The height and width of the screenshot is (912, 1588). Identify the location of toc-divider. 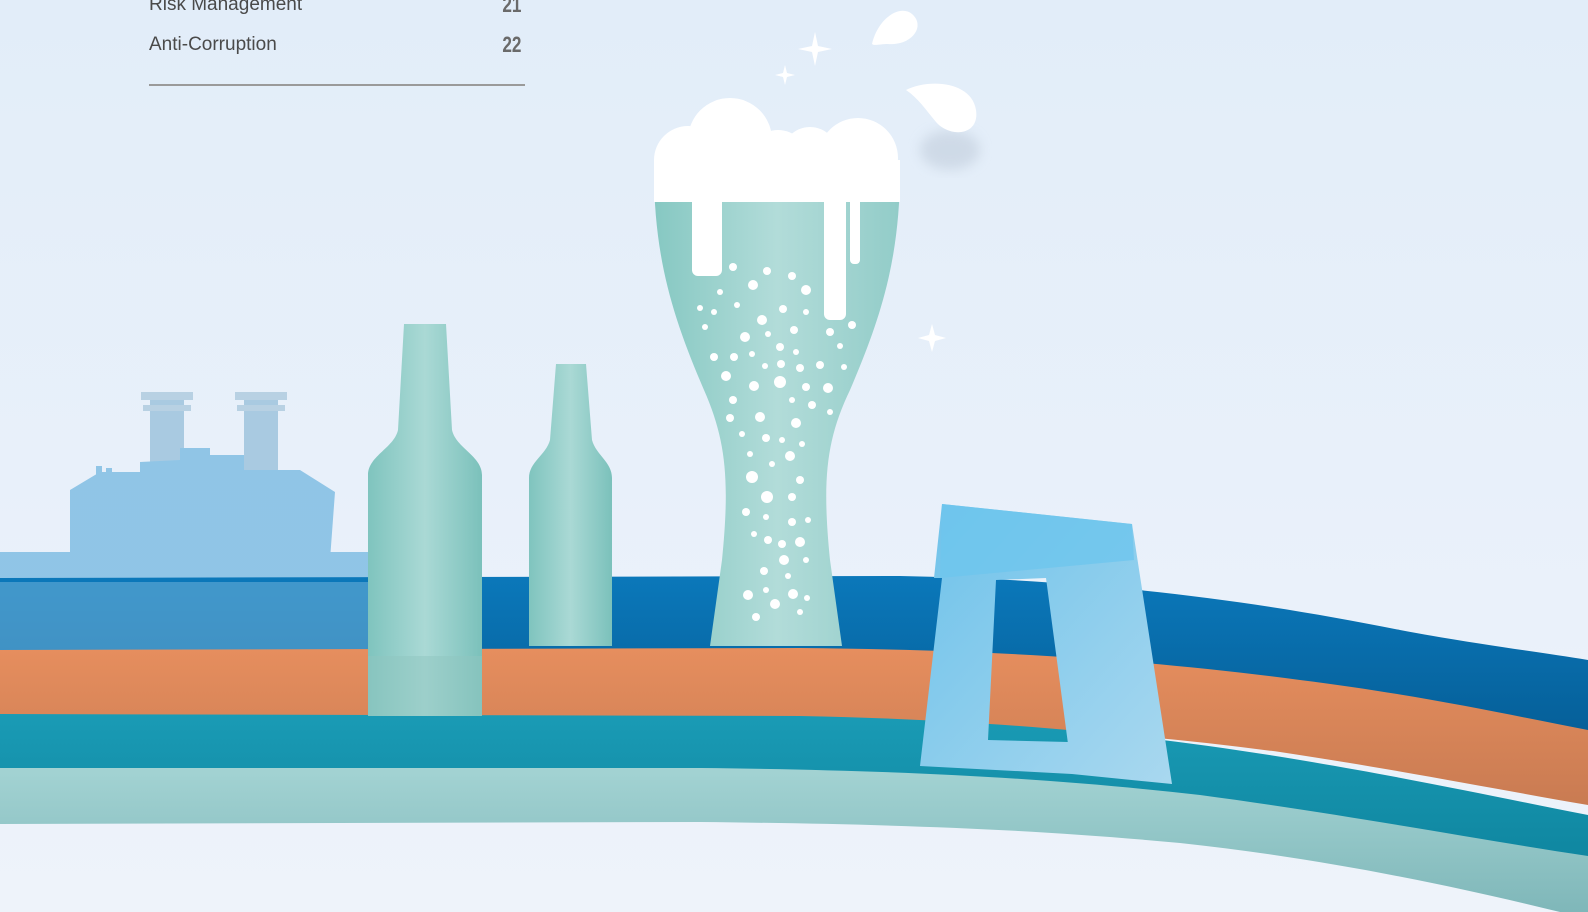
(337, 85).